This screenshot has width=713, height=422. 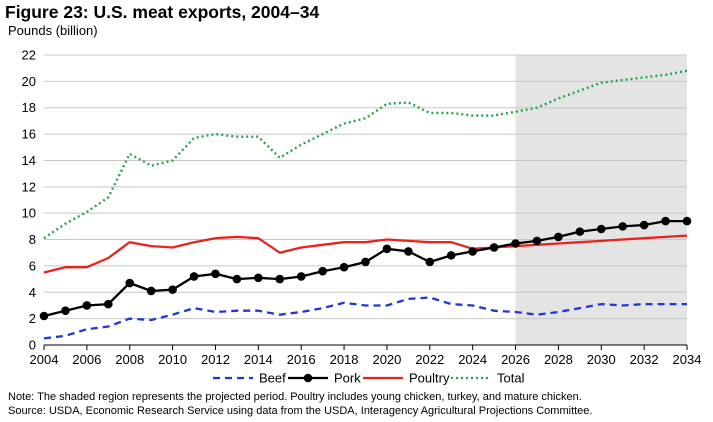 I want to click on x-tick-label: 2010, so click(x=172, y=359).